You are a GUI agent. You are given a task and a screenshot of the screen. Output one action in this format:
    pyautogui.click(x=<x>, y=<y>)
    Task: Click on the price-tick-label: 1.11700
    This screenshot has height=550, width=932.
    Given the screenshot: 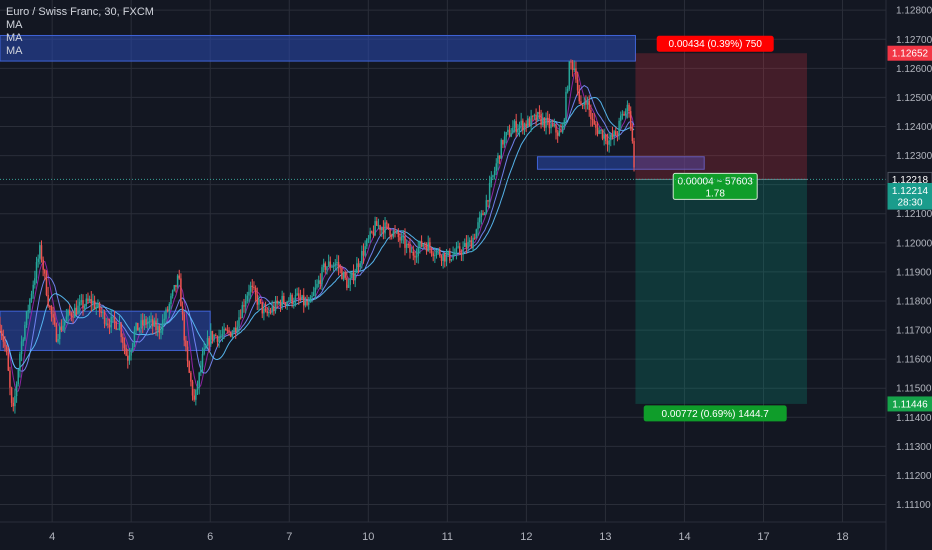 What is the action you would take?
    pyautogui.click(x=914, y=331)
    